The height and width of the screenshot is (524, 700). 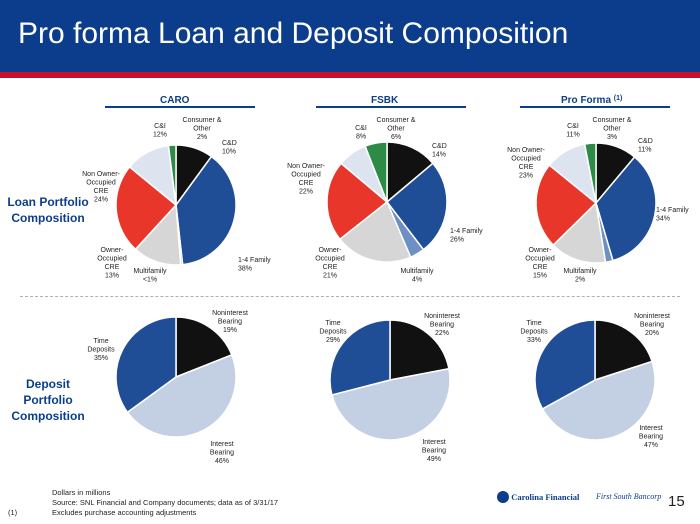 I want to click on row-label-loan: Loan Portfolio Composition, so click(x=48, y=210).